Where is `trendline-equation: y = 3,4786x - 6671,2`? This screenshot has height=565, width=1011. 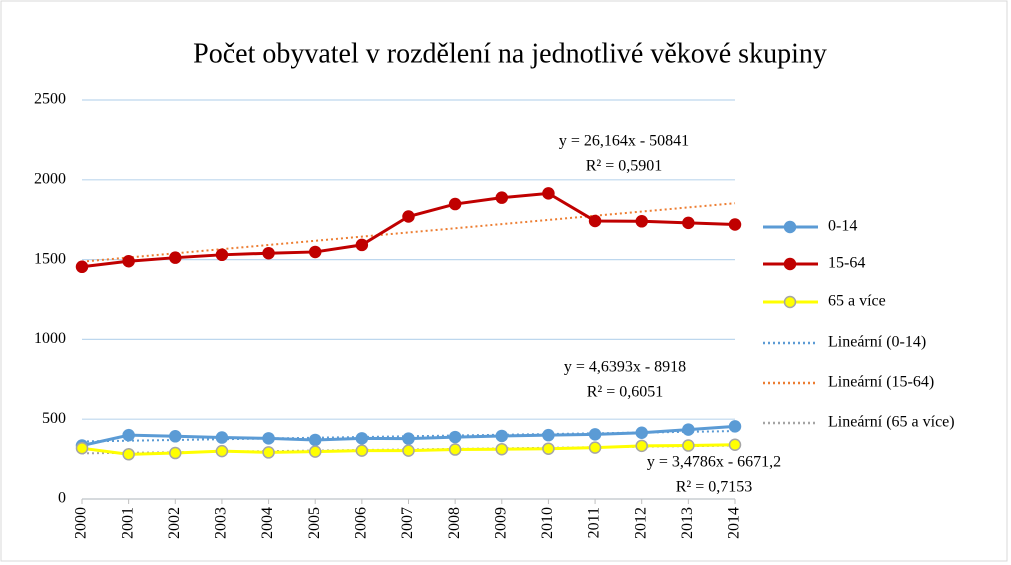 trendline-equation: y = 3,4786x - 6671,2 is located at coordinates (714, 462).